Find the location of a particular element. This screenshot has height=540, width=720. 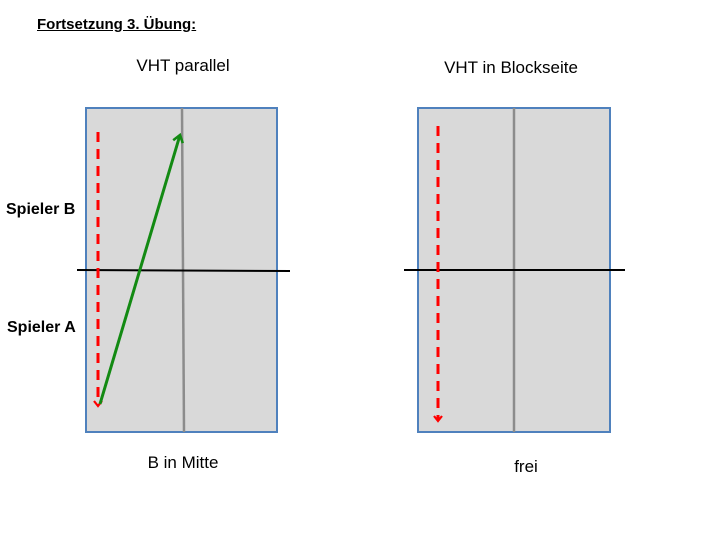

left-diagram-title: VHT parallel is located at coordinates (183, 65).